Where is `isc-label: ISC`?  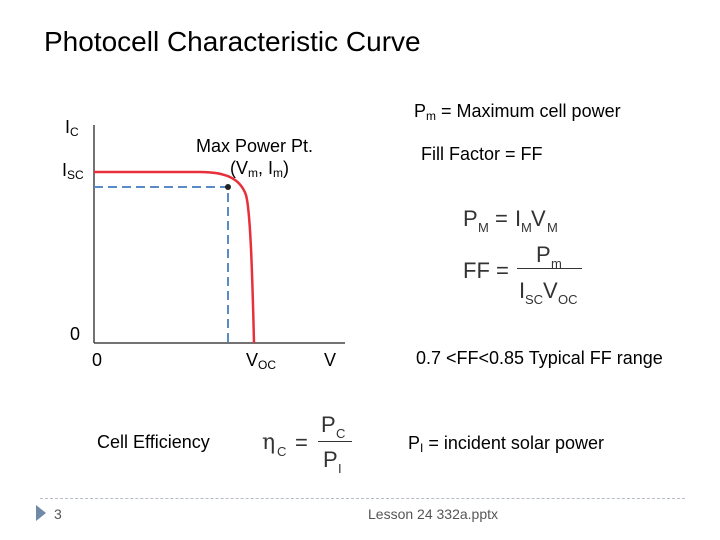 isc-label: ISC is located at coordinates (73, 171).